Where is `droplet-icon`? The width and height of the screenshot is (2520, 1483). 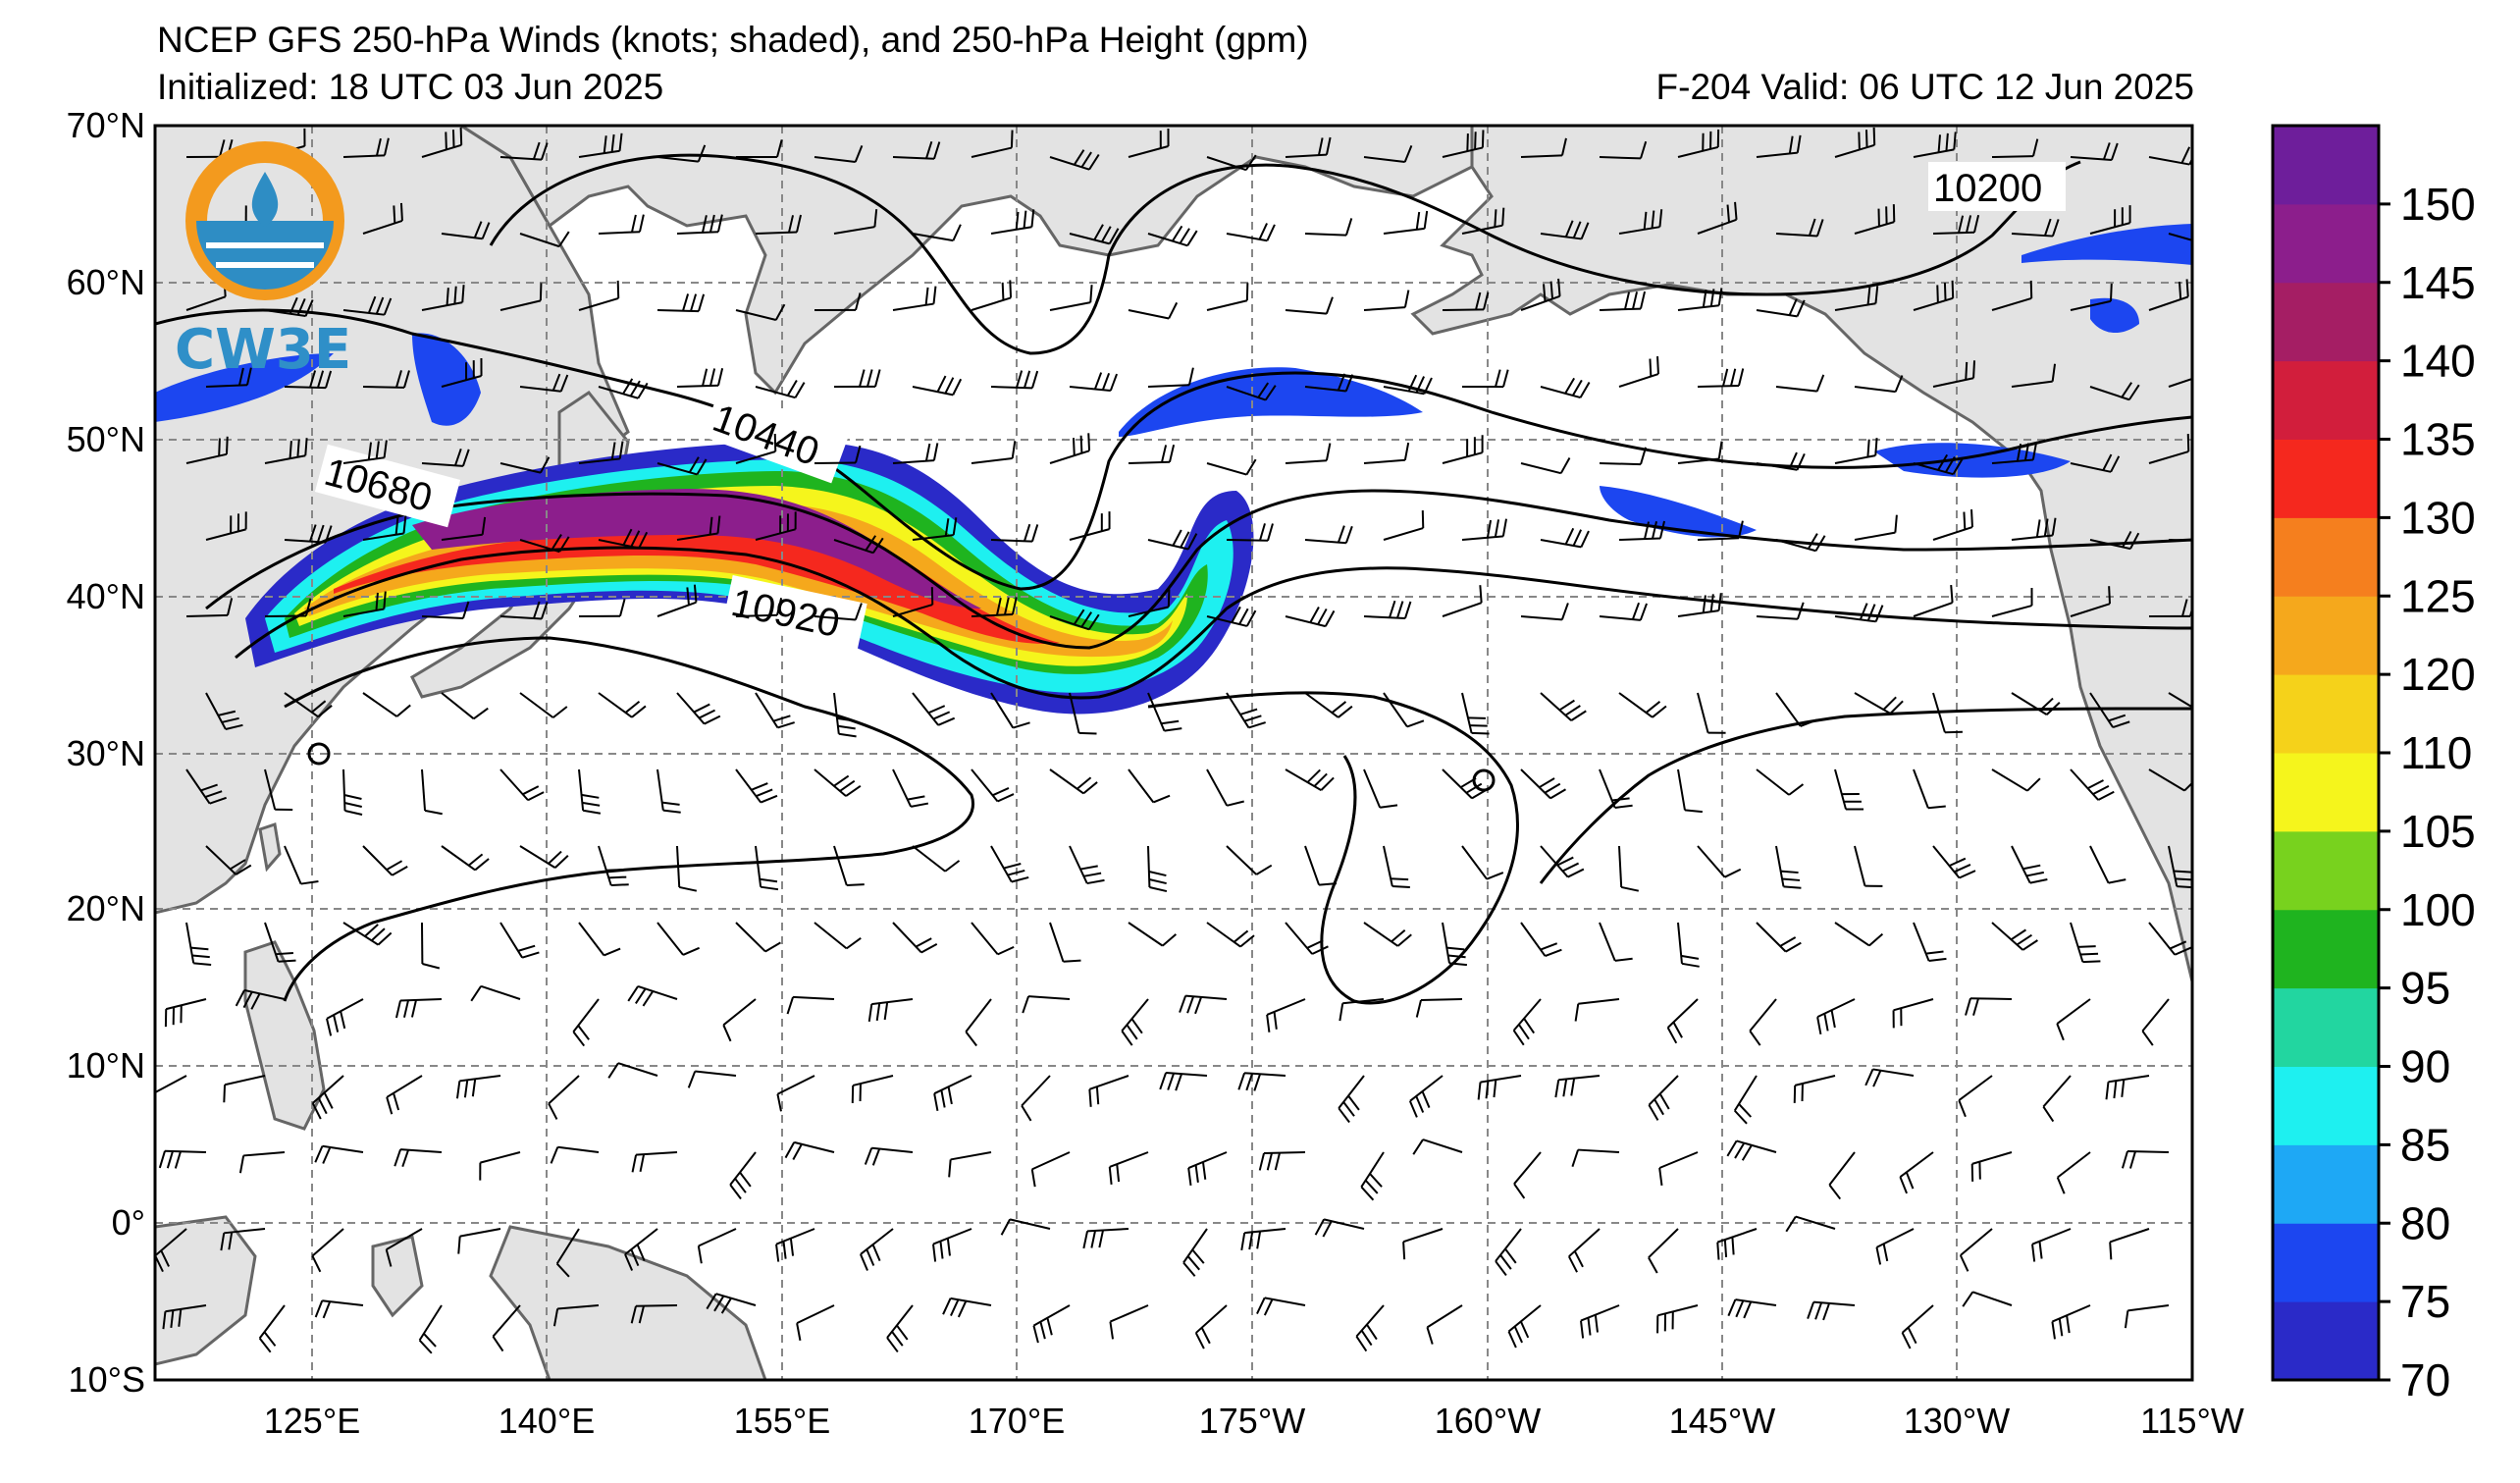 droplet-icon is located at coordinates (265, 200).